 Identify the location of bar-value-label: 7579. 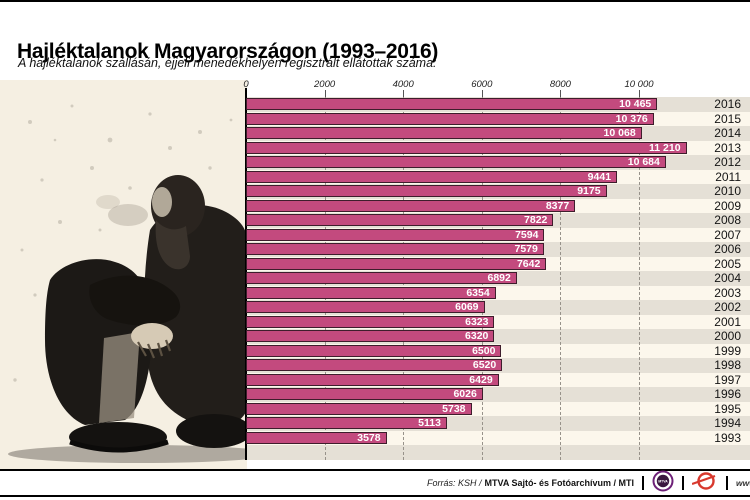
(526, 249).